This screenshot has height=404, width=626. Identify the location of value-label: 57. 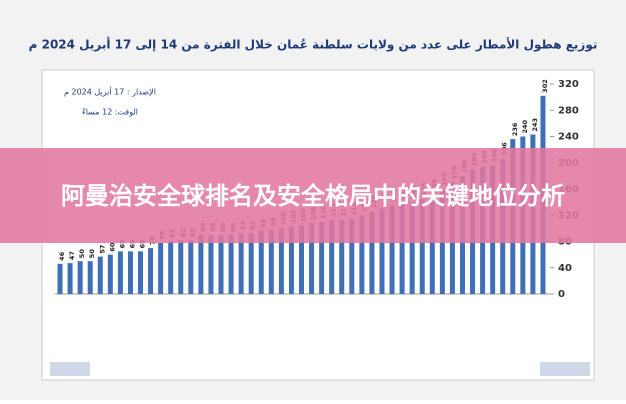
(102, 249).